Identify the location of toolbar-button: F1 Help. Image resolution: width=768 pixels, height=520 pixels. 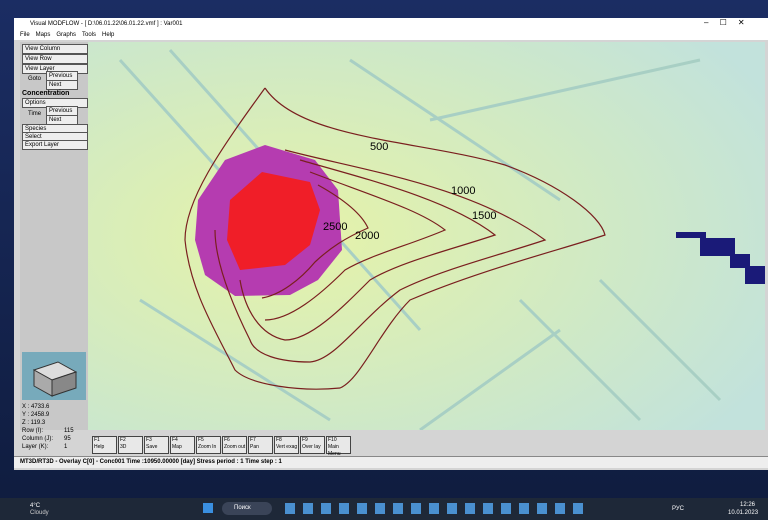
(104, 445).